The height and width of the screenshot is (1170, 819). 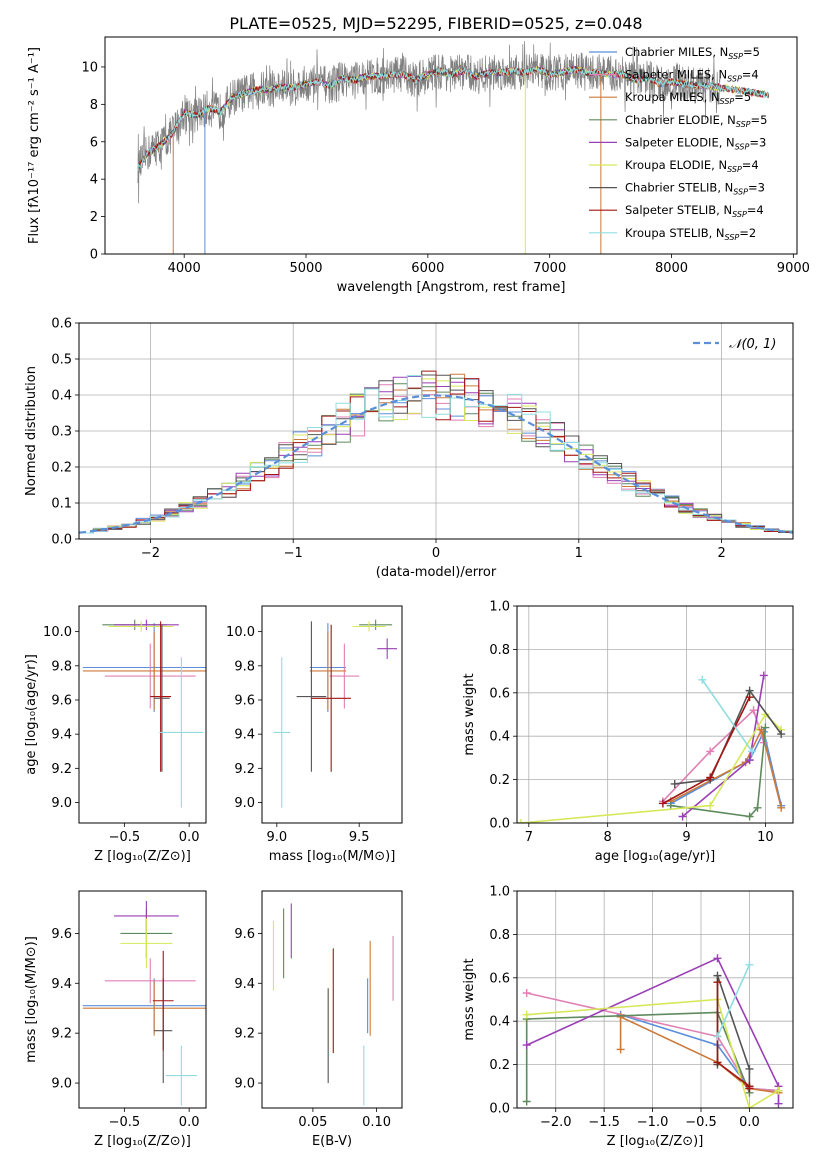 What do you see at coordinates (686, 837) in the screenshot?
I see `x-tick-label: 9` at bounding box center [686, 837].